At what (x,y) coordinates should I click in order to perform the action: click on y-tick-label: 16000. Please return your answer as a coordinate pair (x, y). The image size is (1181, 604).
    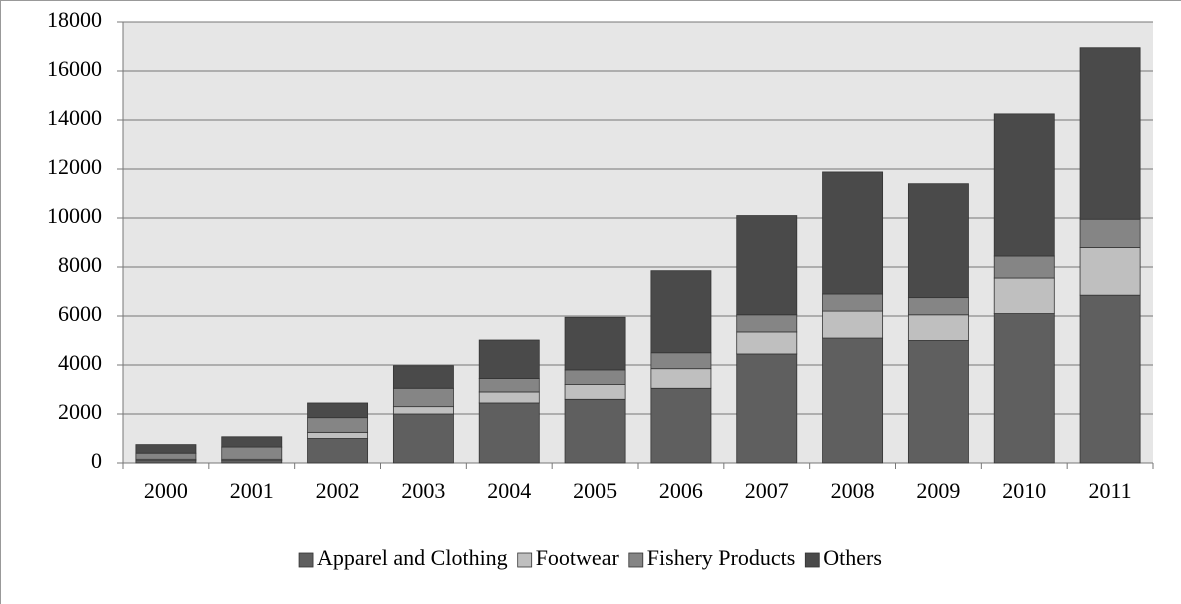
    Looking at the image, I should click on (74, 68).